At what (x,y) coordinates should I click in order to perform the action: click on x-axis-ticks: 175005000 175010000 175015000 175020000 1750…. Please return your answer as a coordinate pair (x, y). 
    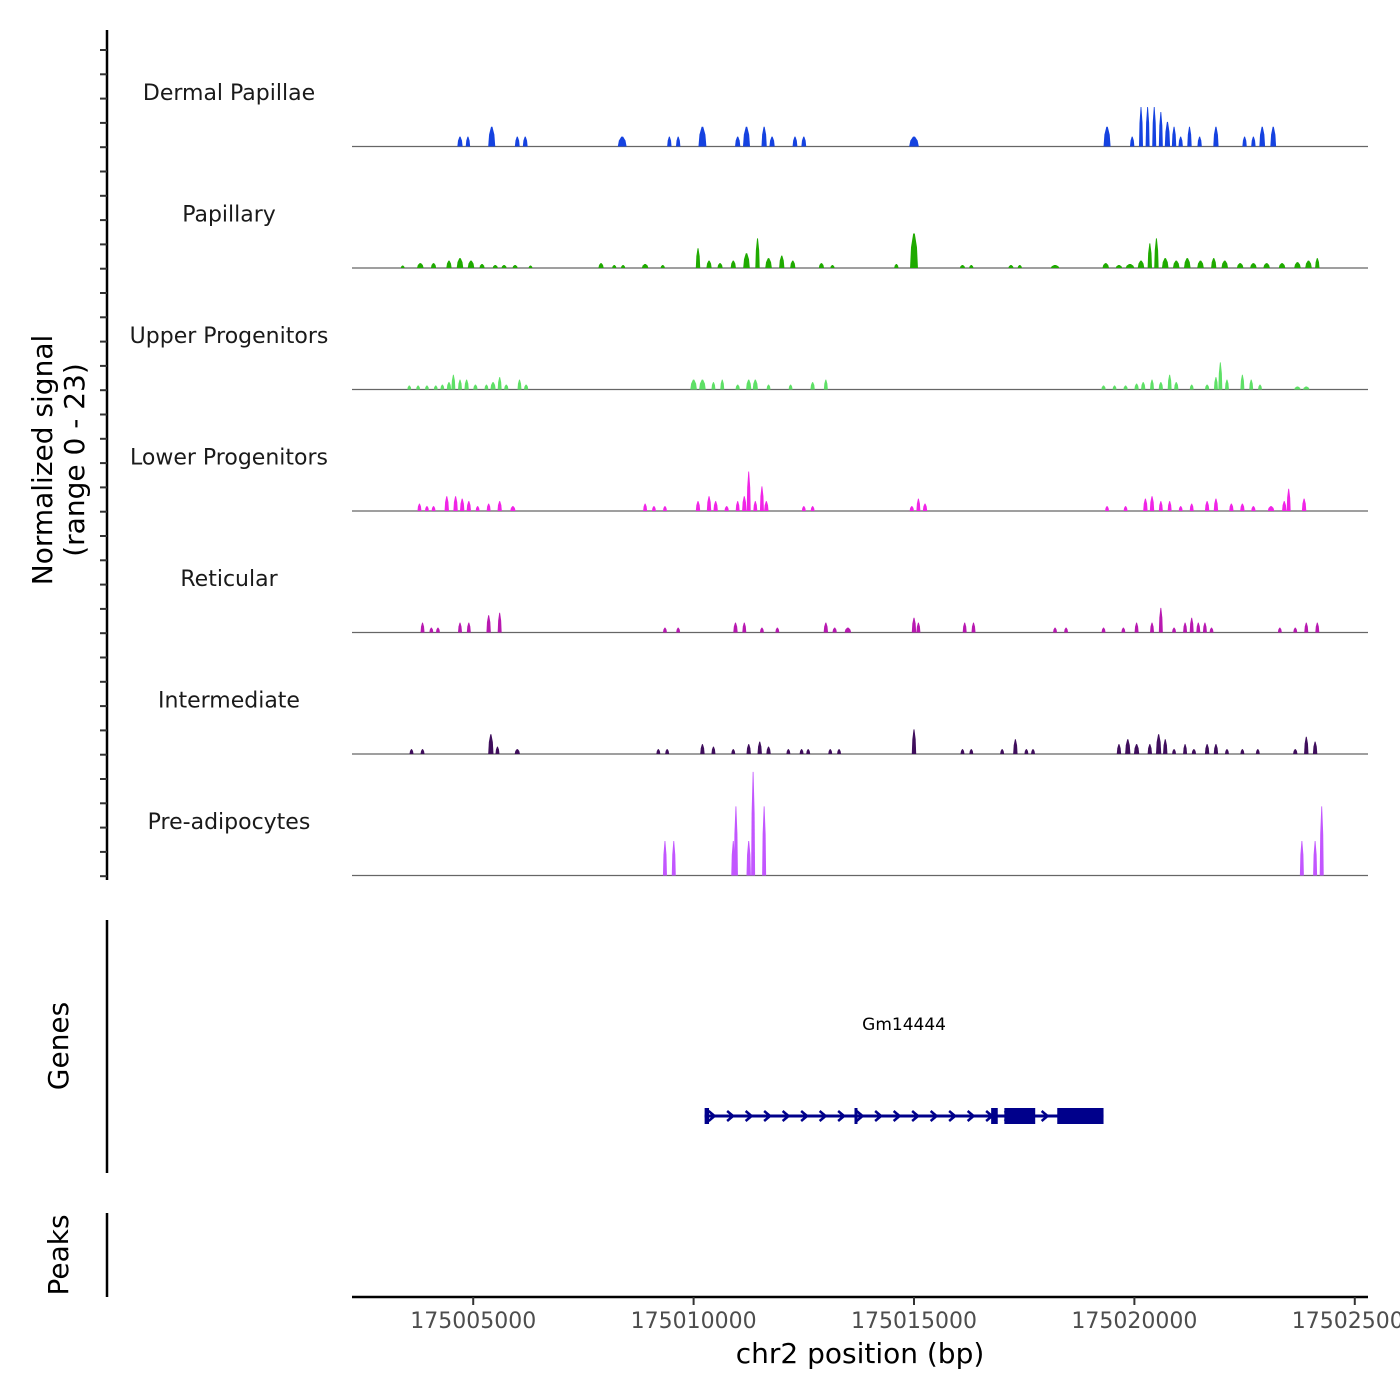
    Looking at the image, I should click on (905, 1315).